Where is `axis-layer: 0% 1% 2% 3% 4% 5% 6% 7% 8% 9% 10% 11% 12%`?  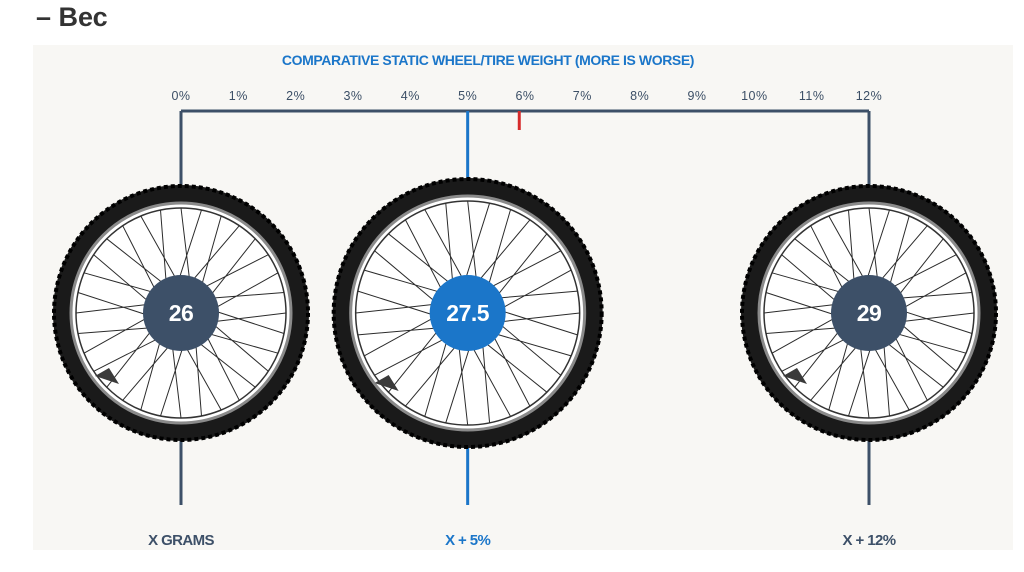
axis-layer: 0% 1% 2% 3% 4% 5% 6% 7% 8% 9% 10% 11% 12% is located at coordinates (526, 109).